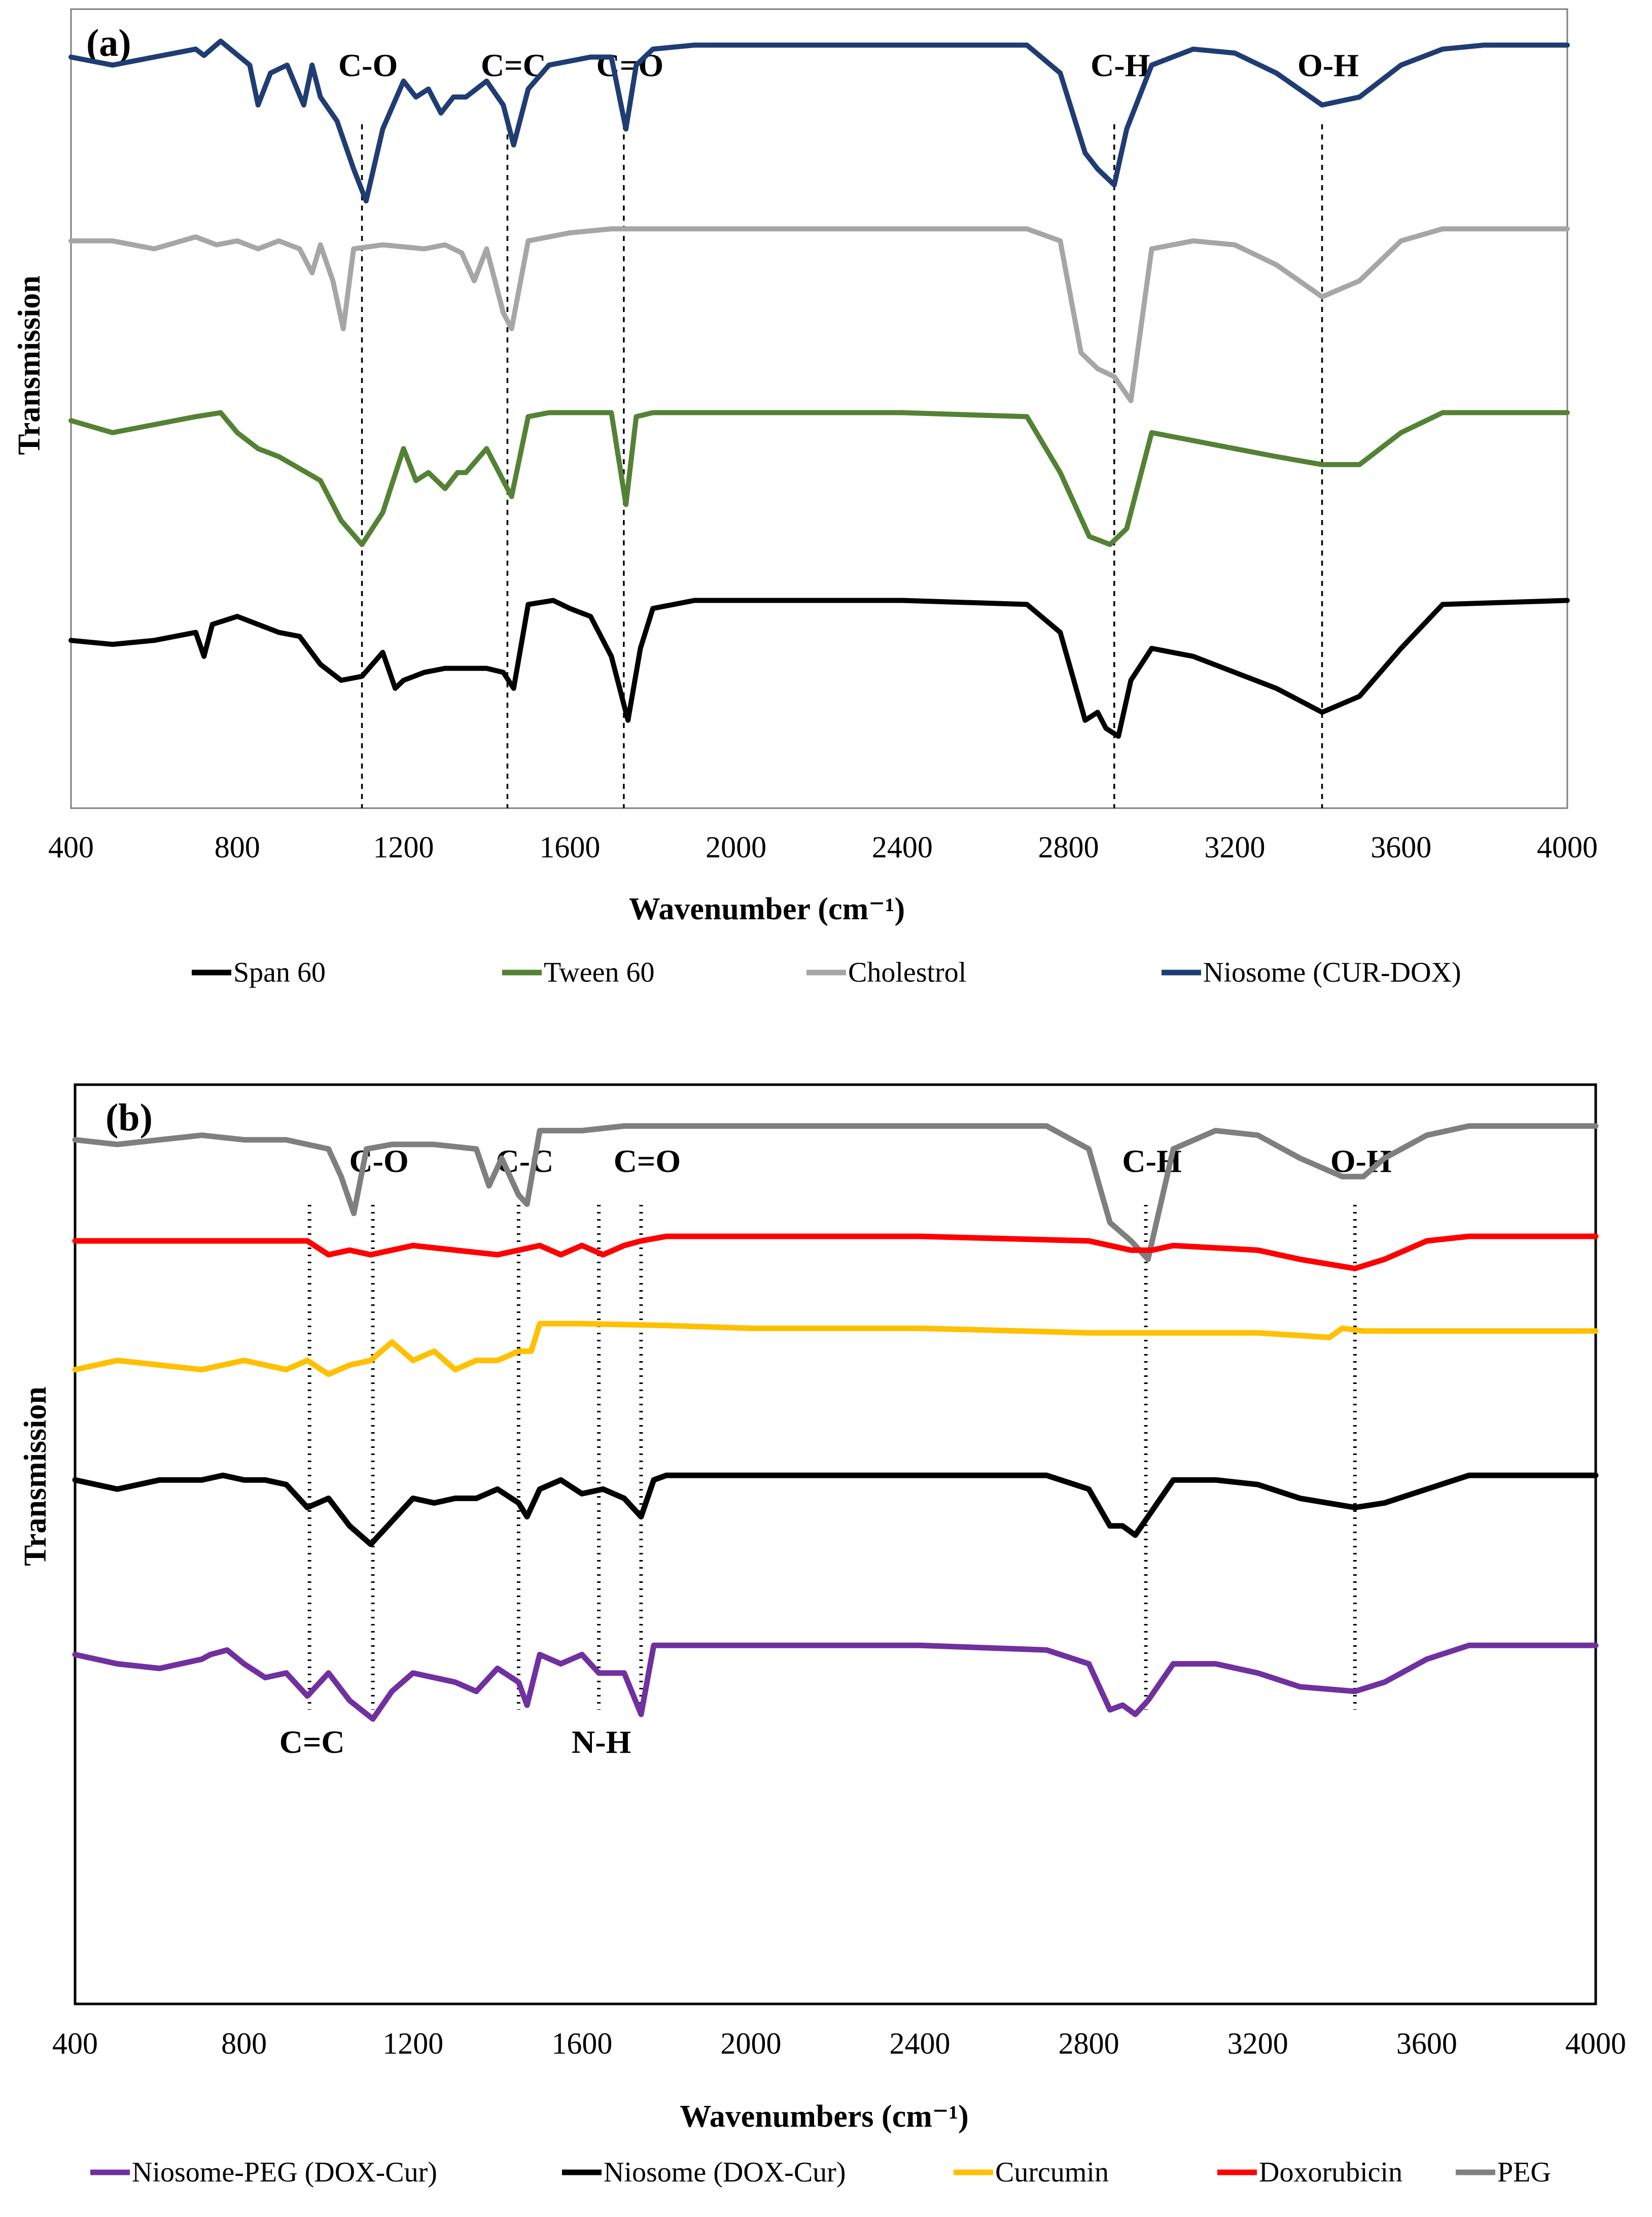 This screenshot has width=1652, height=2217. What do you see at coordinates (736, 847) in the screenshot?
I see `panel-a-x-tick-2000: 2000` at bounding box center [736, 847].